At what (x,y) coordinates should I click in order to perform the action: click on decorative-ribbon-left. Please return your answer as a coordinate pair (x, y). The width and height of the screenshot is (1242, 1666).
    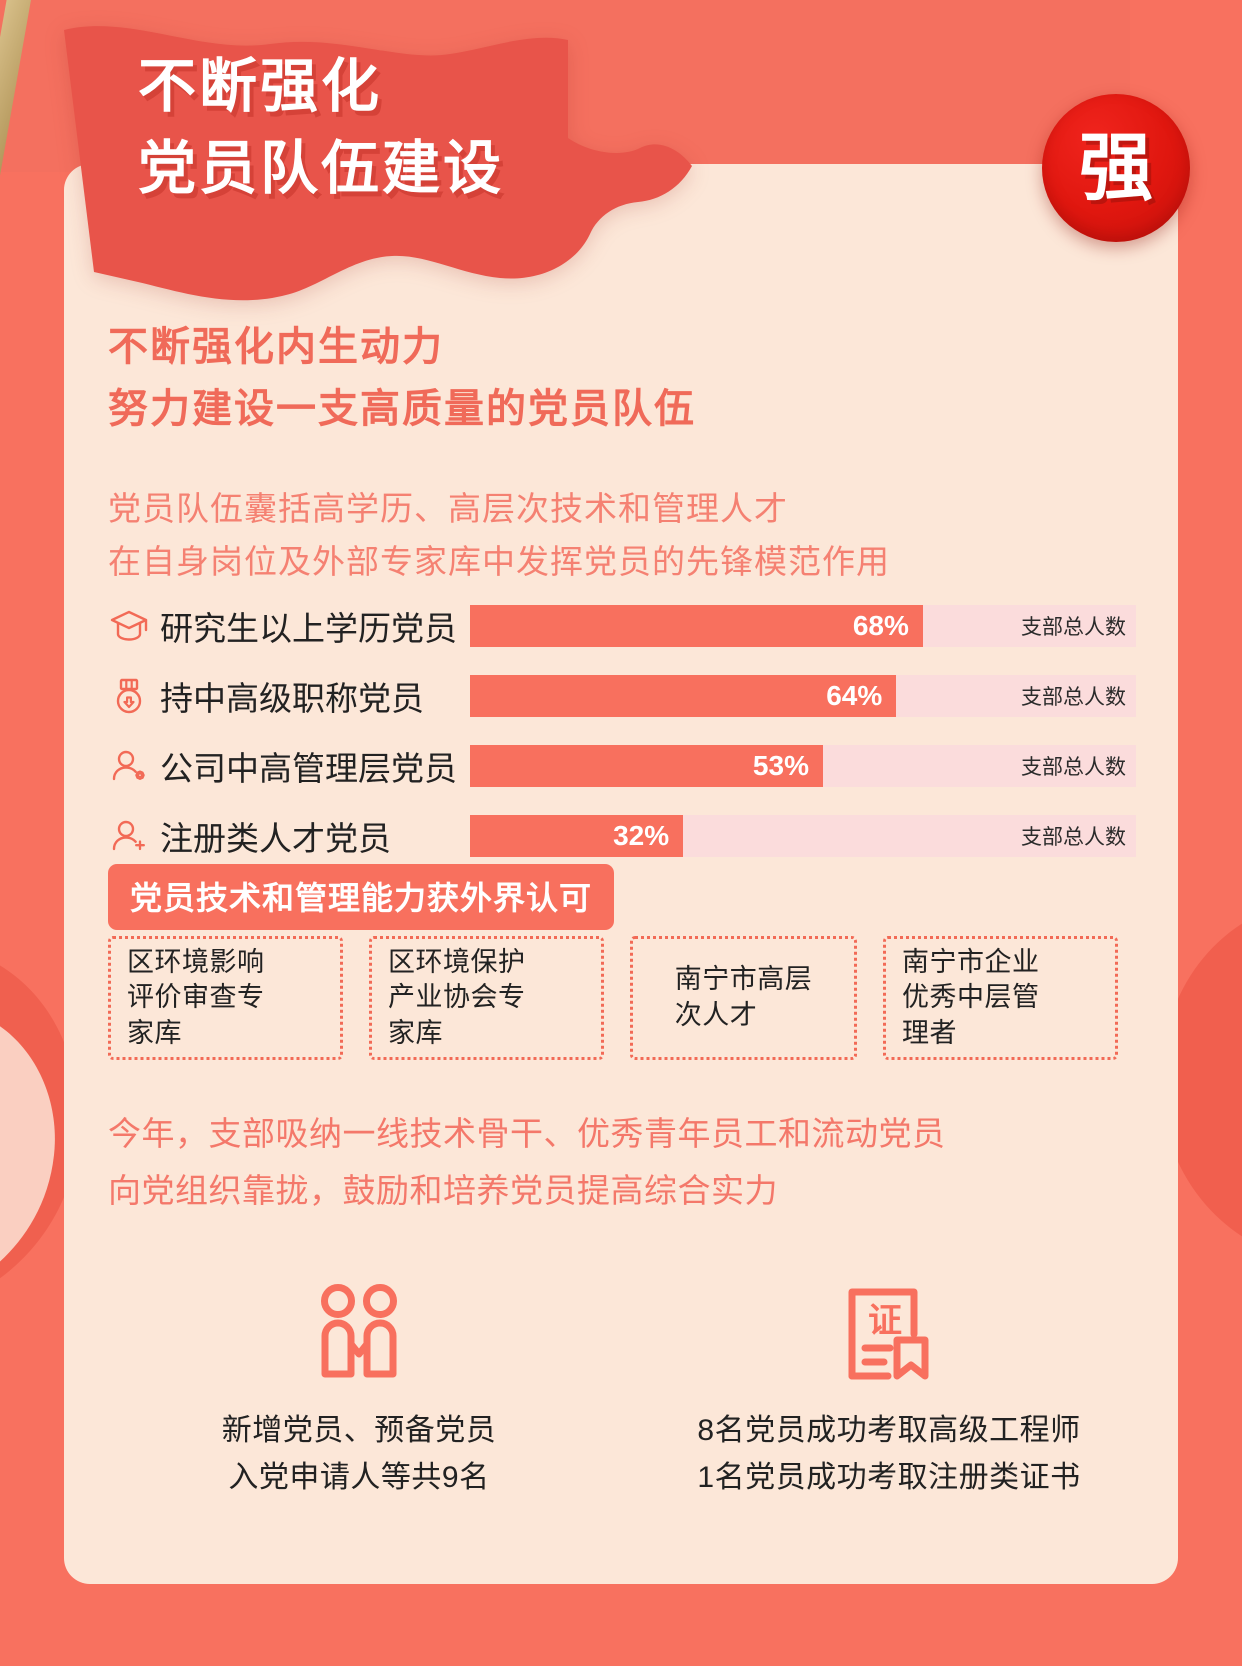
    Looking at the image, I should click on (39, 1122).